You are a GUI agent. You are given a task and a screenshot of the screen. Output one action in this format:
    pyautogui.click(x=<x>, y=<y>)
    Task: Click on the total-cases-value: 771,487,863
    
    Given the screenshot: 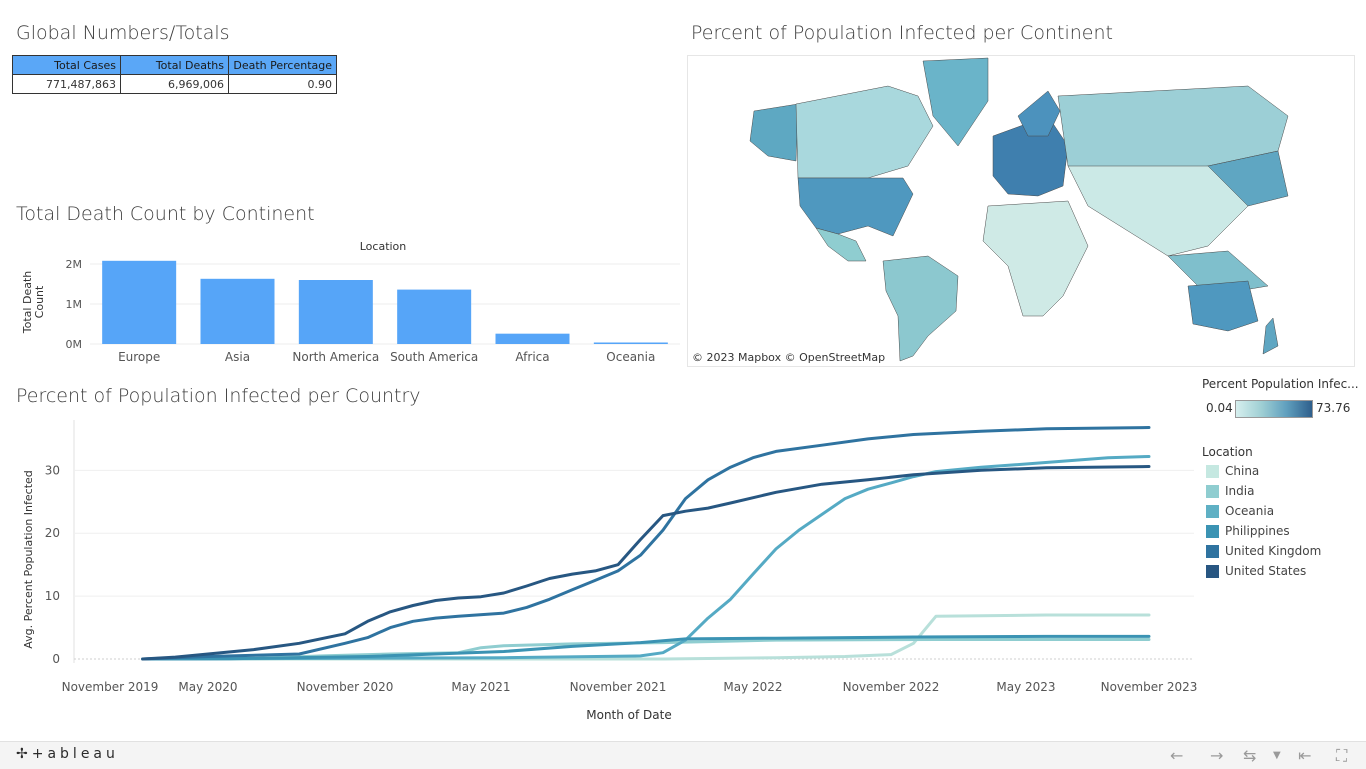 What is the action you would take?
    pyautogui.click(x=66, y=84)
    